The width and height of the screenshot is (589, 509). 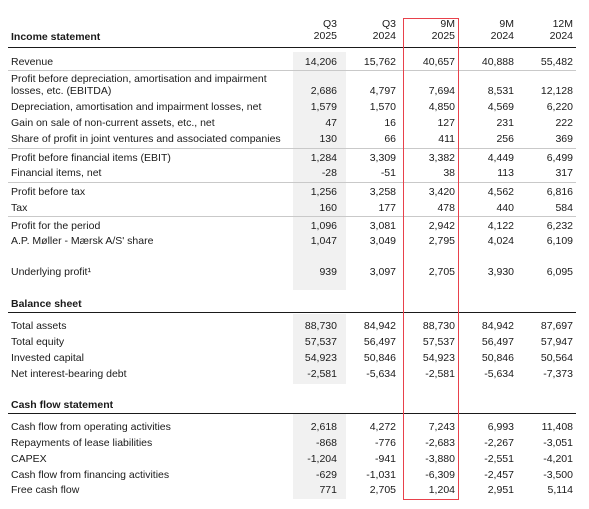 What do you see at coordinates (319, 349) in the screenshot?
I see `q3-2025-shade-balance` at bounding box center [319, 349].